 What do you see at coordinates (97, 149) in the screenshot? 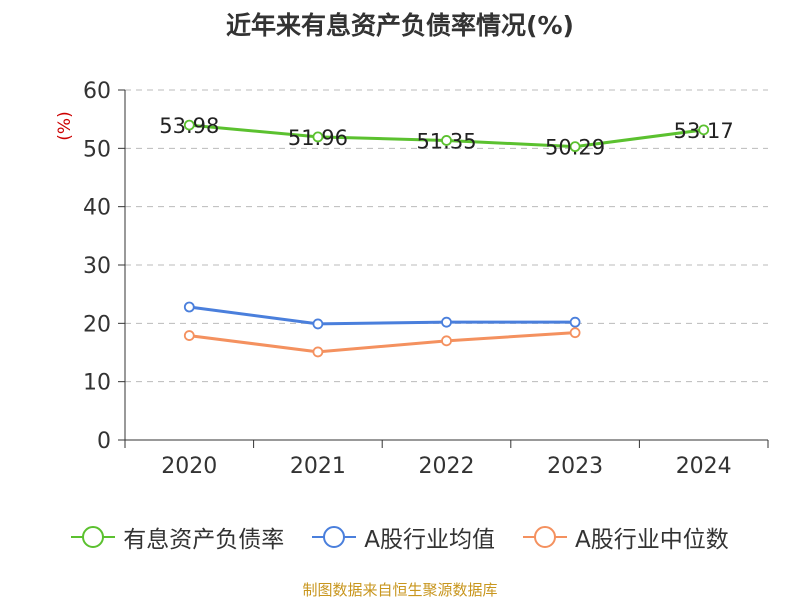
I see `y-tick-label: 50` at bounding box center [97, 149].